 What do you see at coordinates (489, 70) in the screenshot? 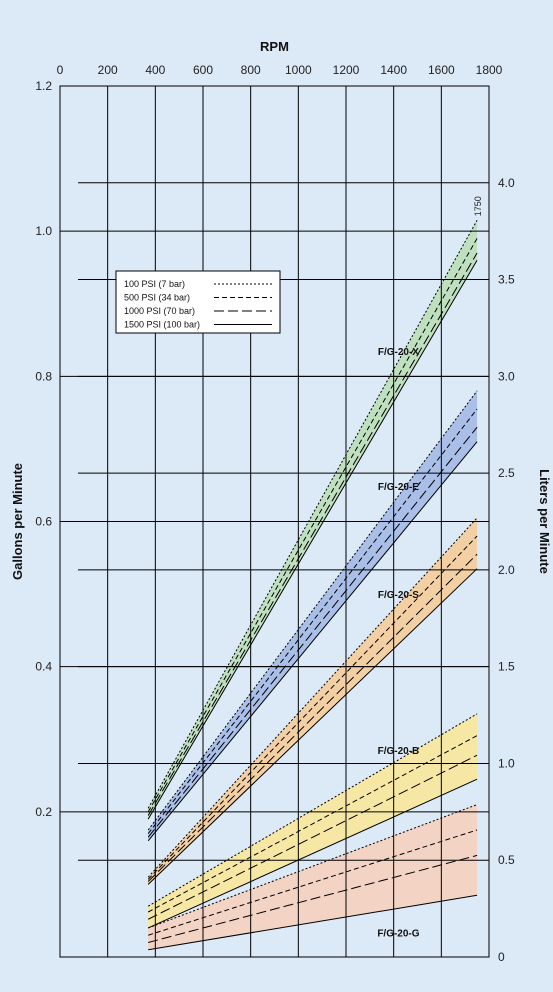
I see `x-tick-label-9: 1800` at bounding box center [489, 70].